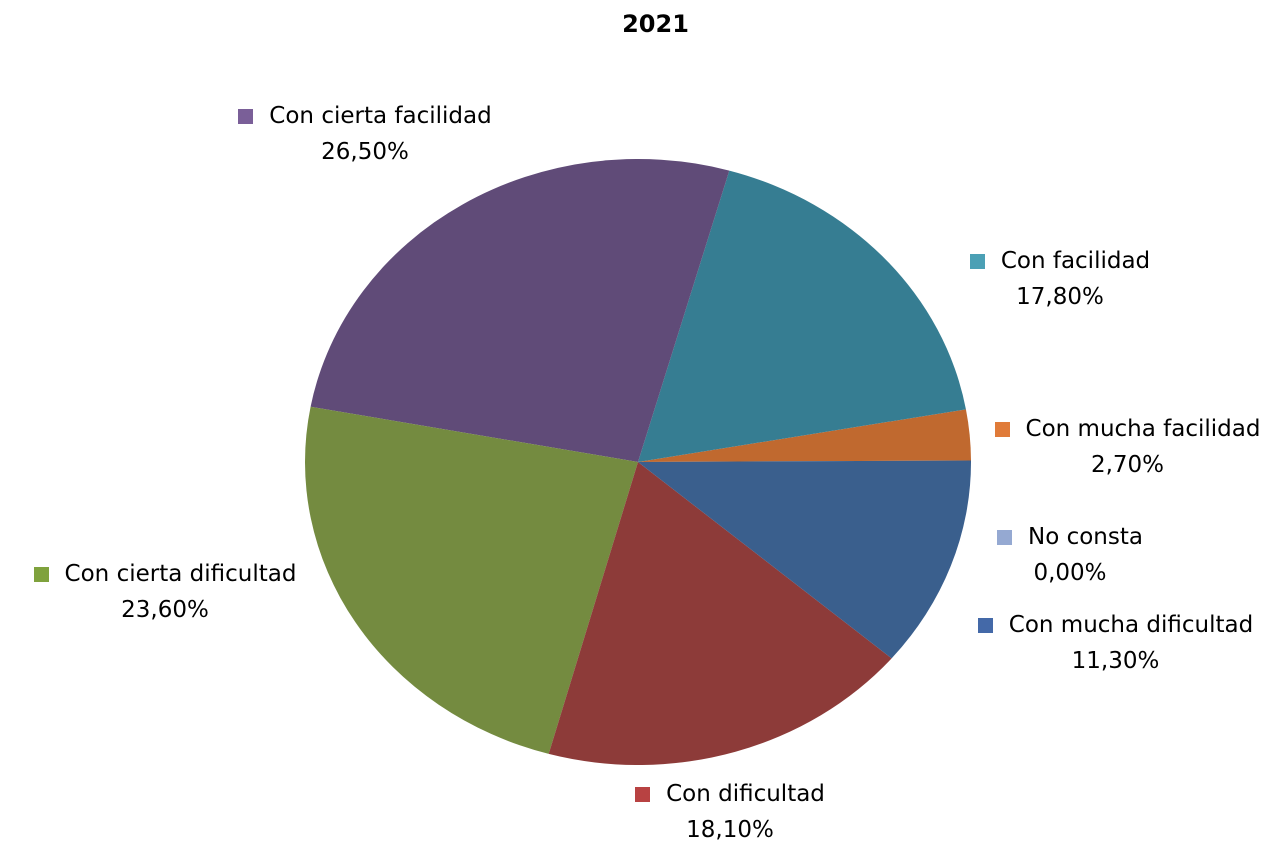 This screenshot has height=848, width=1283. Describe the element at coordinates (730, 830) in the screenshot. I see `slice-value: 18,10%` at that location.